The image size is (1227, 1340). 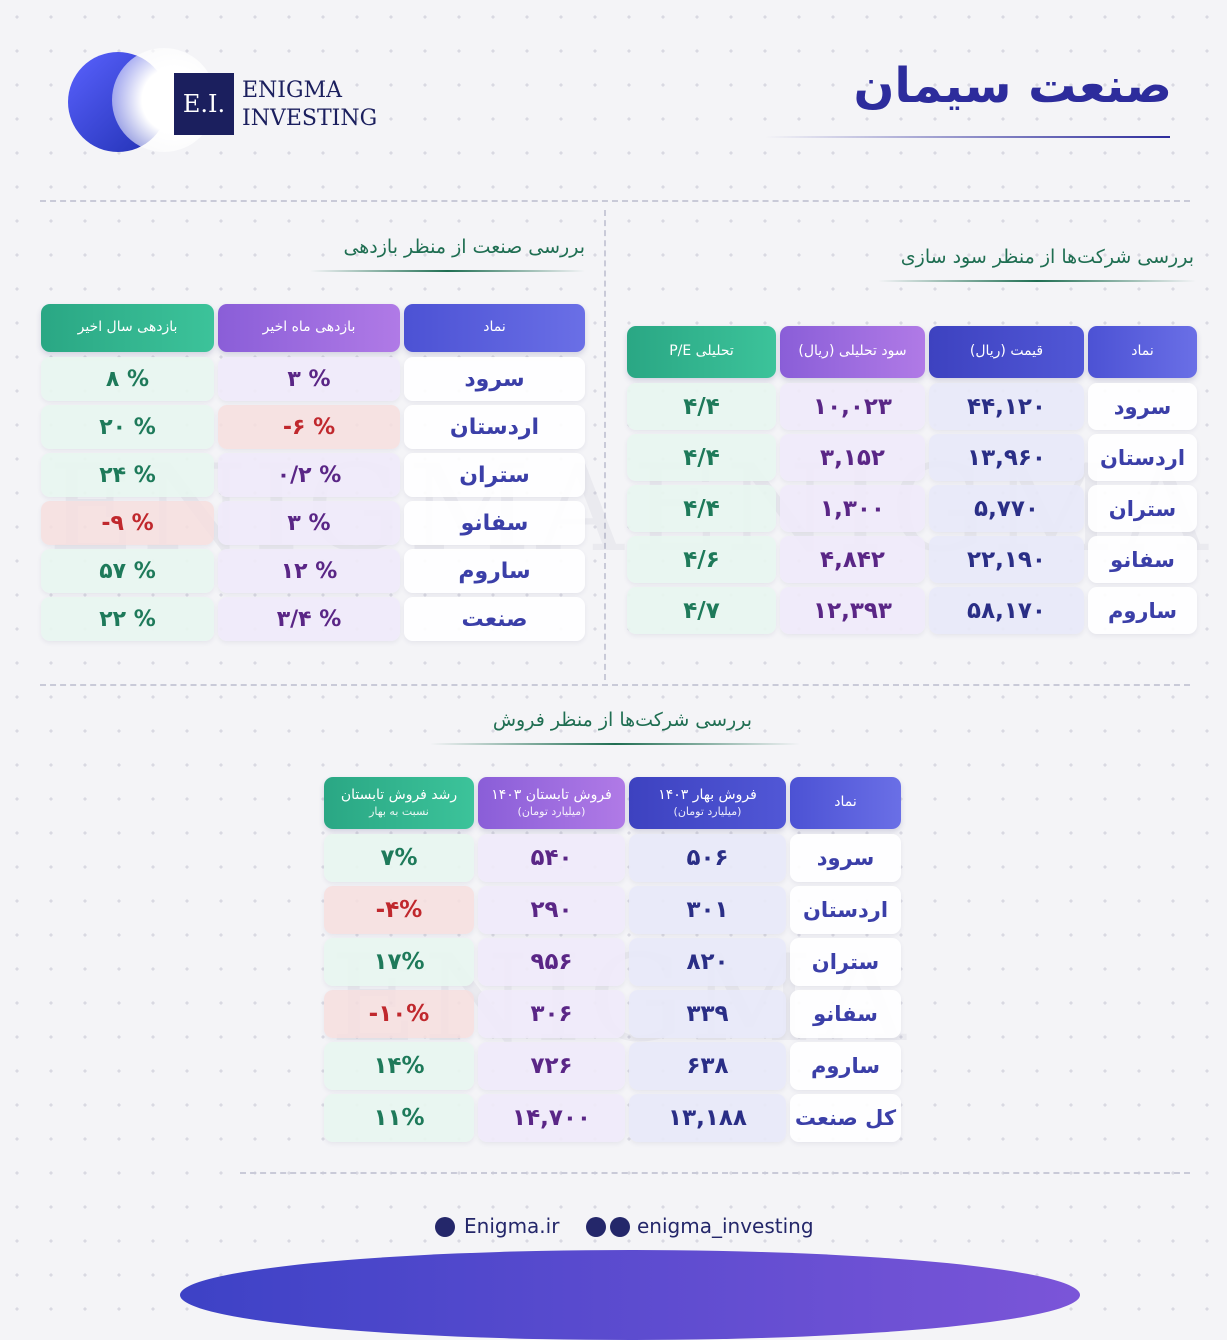 I want to click on value-cell: -۶ %, so click(x=309, y=427).